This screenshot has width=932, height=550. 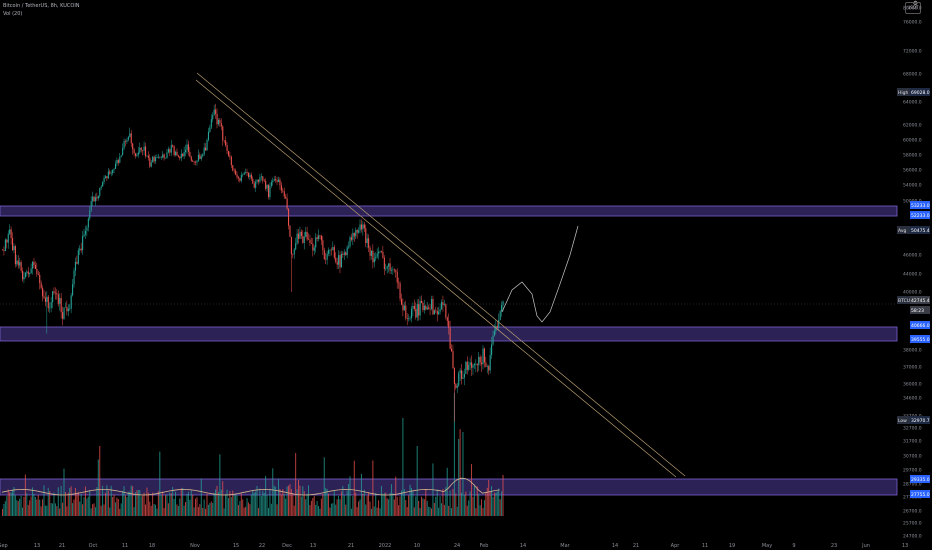 I want to click on x-tick-label: 19, so click(x=732, y=546).